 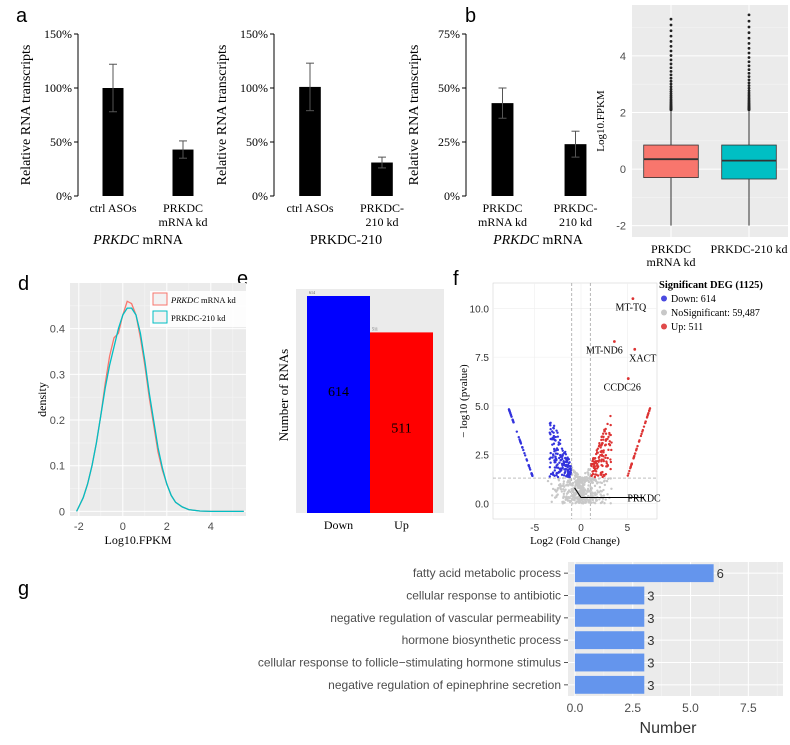 I want to click on y-tick-label: hormone biosynthetic process, so click(x=481, y=640).